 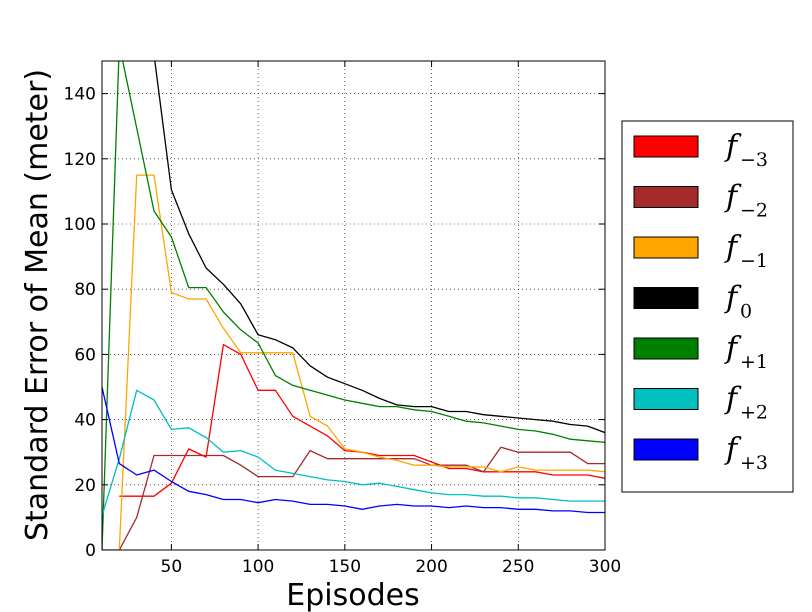 What do you see at coordinates (754, 362) in the screenshot?
I see `legend-label-sub: +1` at bounding box center [754, 362].